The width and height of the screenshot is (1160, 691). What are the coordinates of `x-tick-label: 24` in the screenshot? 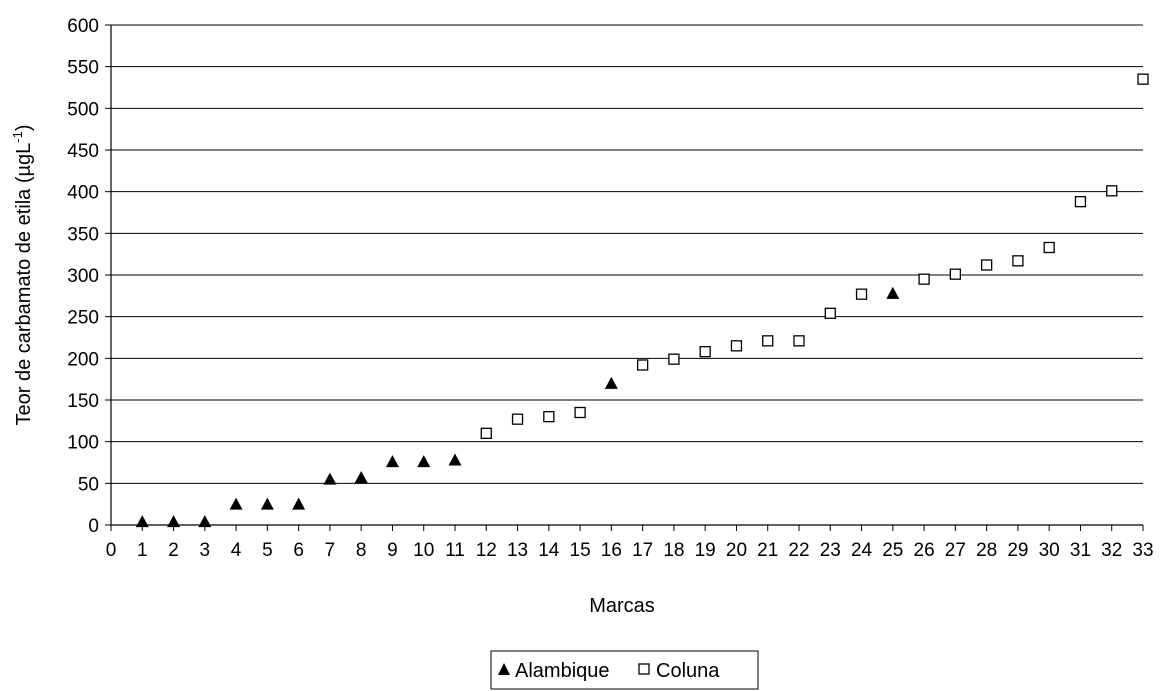 It's located at (862, 550).